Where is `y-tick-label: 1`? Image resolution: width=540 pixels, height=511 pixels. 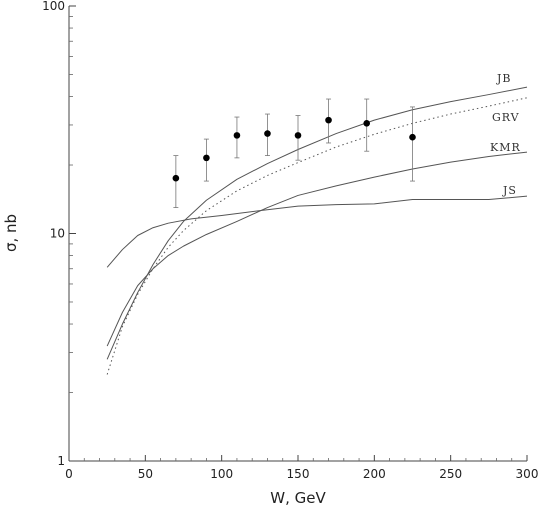 y-tick-label: 1 is located at coordinates (61, 461).